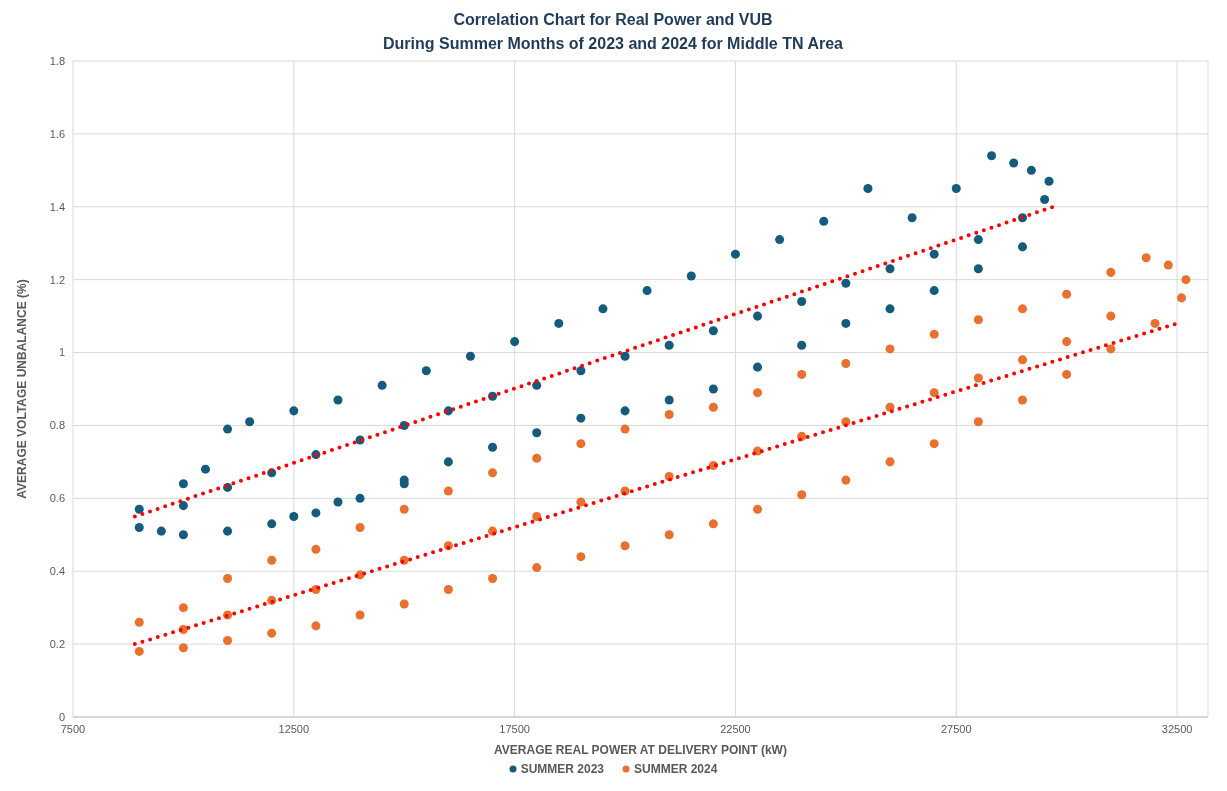 The height and width of the screenshot is (791, 1227). What do you see at coordinates (1177, 728) in the screenshot?
I see `x-tick-label: 32500` at bounding box center [1177, 728].